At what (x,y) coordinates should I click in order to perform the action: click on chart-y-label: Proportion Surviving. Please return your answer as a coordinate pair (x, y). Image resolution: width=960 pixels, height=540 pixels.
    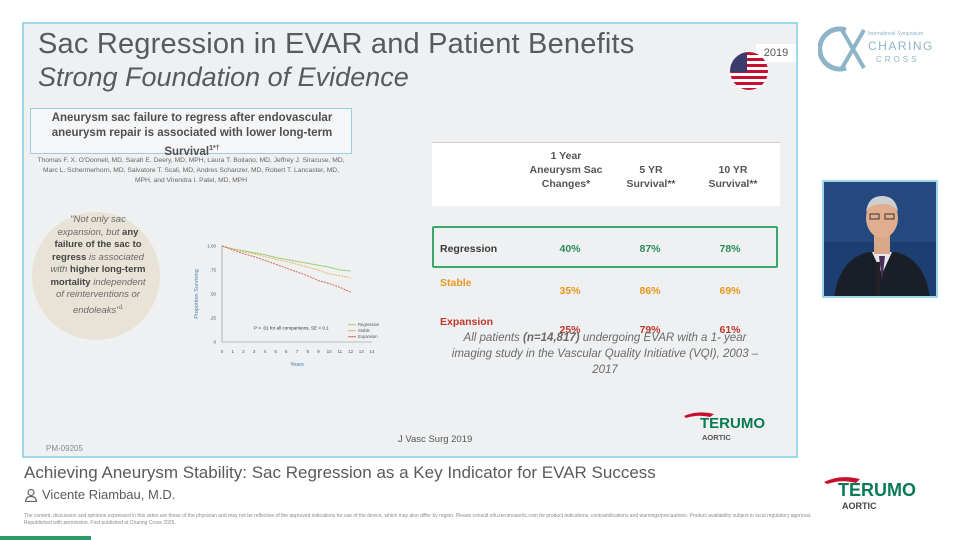
    Looking at the image, I should click on (197, 294).